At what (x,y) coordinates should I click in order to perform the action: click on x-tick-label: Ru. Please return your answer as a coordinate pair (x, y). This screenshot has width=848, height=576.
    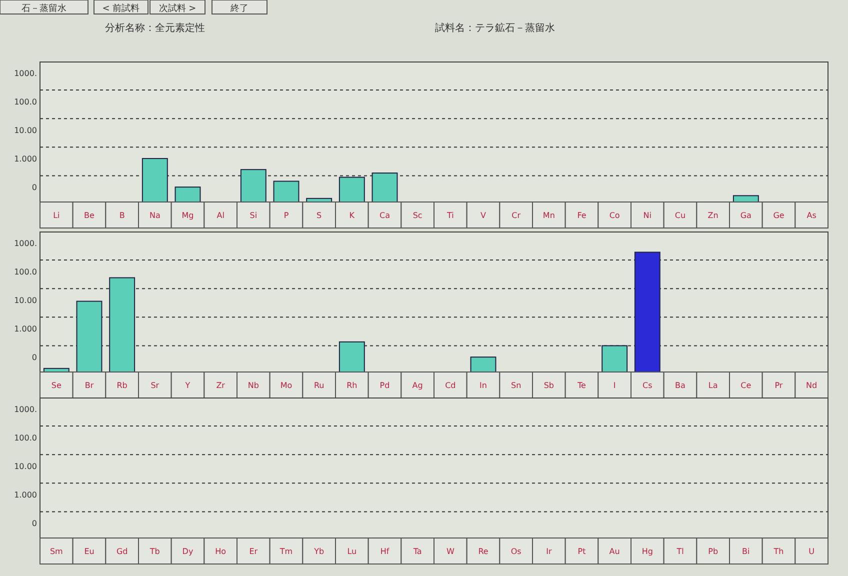
    Looking at the image, I should click on (319, 385).